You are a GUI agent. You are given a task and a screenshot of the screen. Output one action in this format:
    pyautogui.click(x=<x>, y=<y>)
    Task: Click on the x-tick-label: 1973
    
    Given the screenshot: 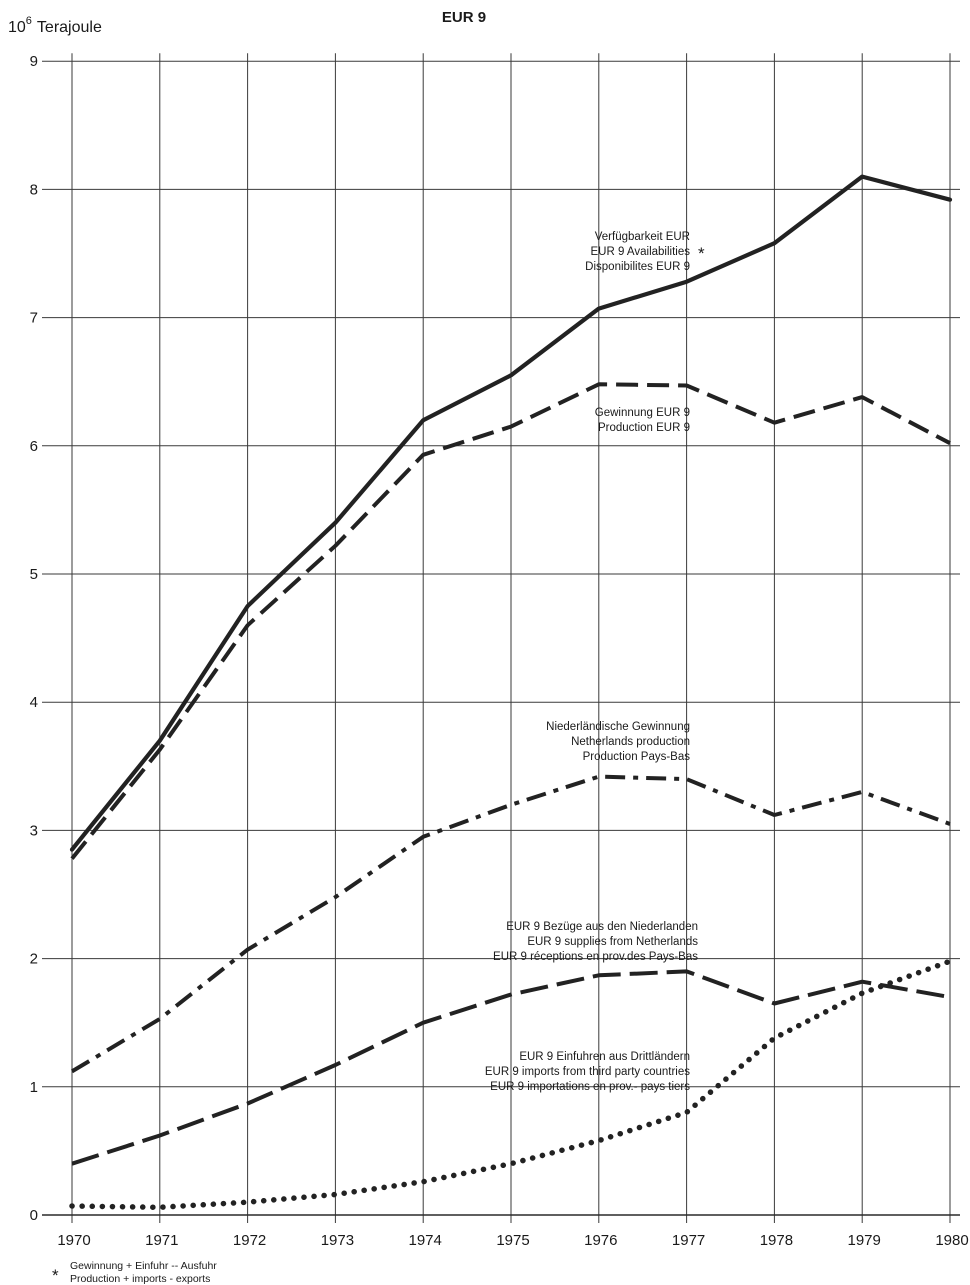 What is the action you would take?
    pyautogui.click(x=337, y=1240)
    